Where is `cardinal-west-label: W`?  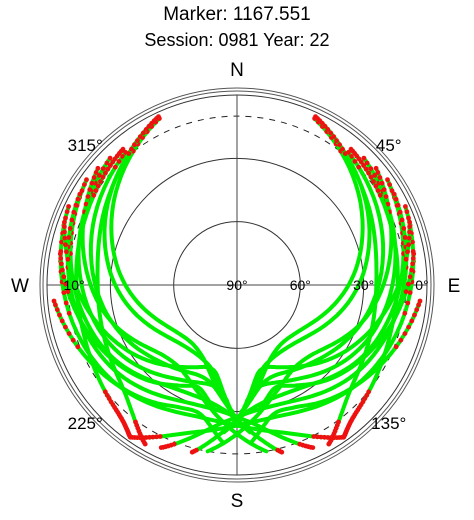 cardinal-west-label: W is located at coordinates (20, 286).